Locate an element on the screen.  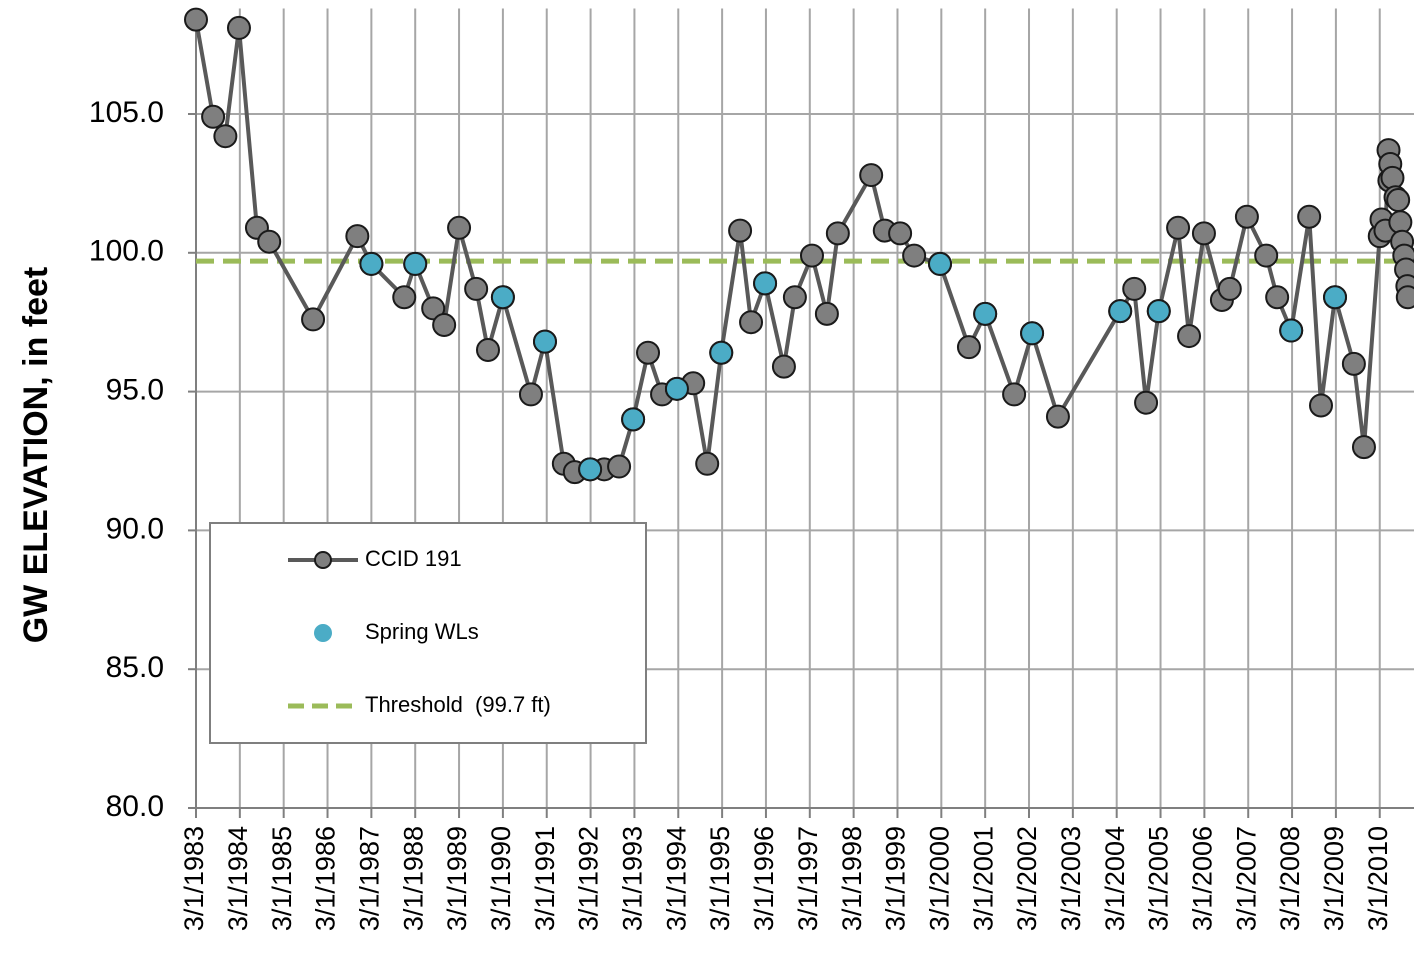
x-tick-label: 3/1/1997 is located at coordinates (808, 878).